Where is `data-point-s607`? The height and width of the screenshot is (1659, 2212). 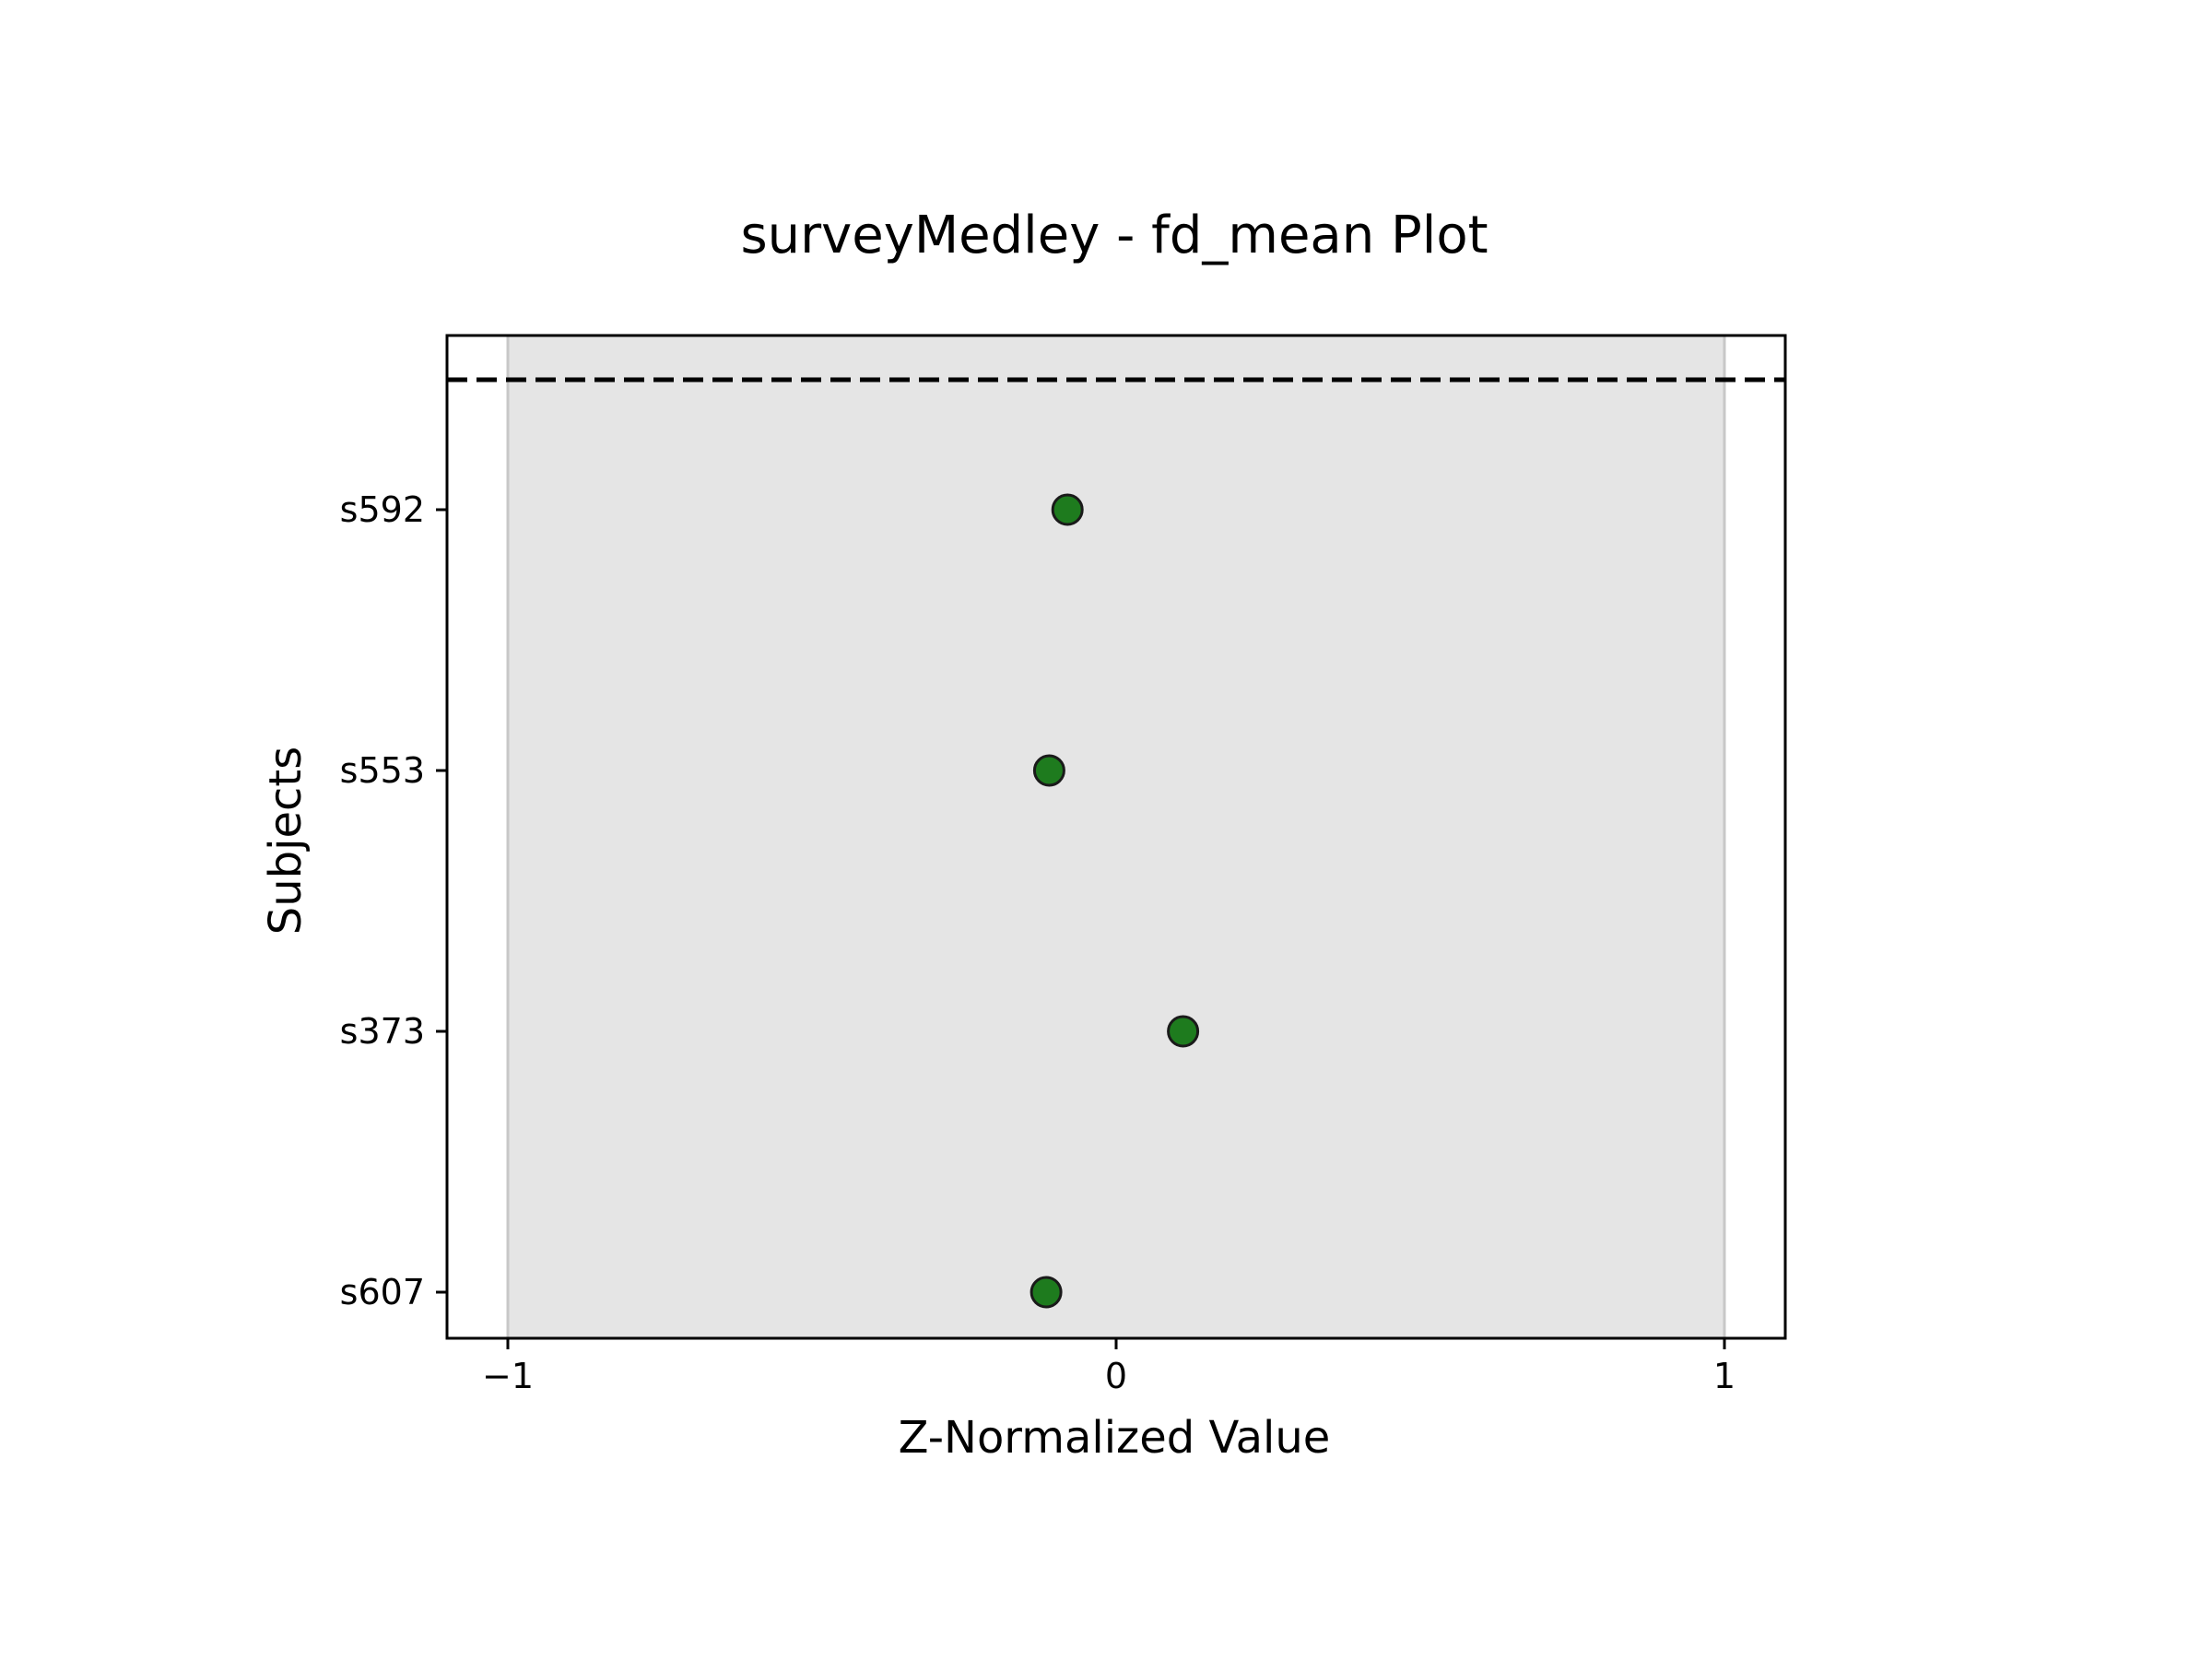 data-point-s607 is located at coordinates (1046, 1292).